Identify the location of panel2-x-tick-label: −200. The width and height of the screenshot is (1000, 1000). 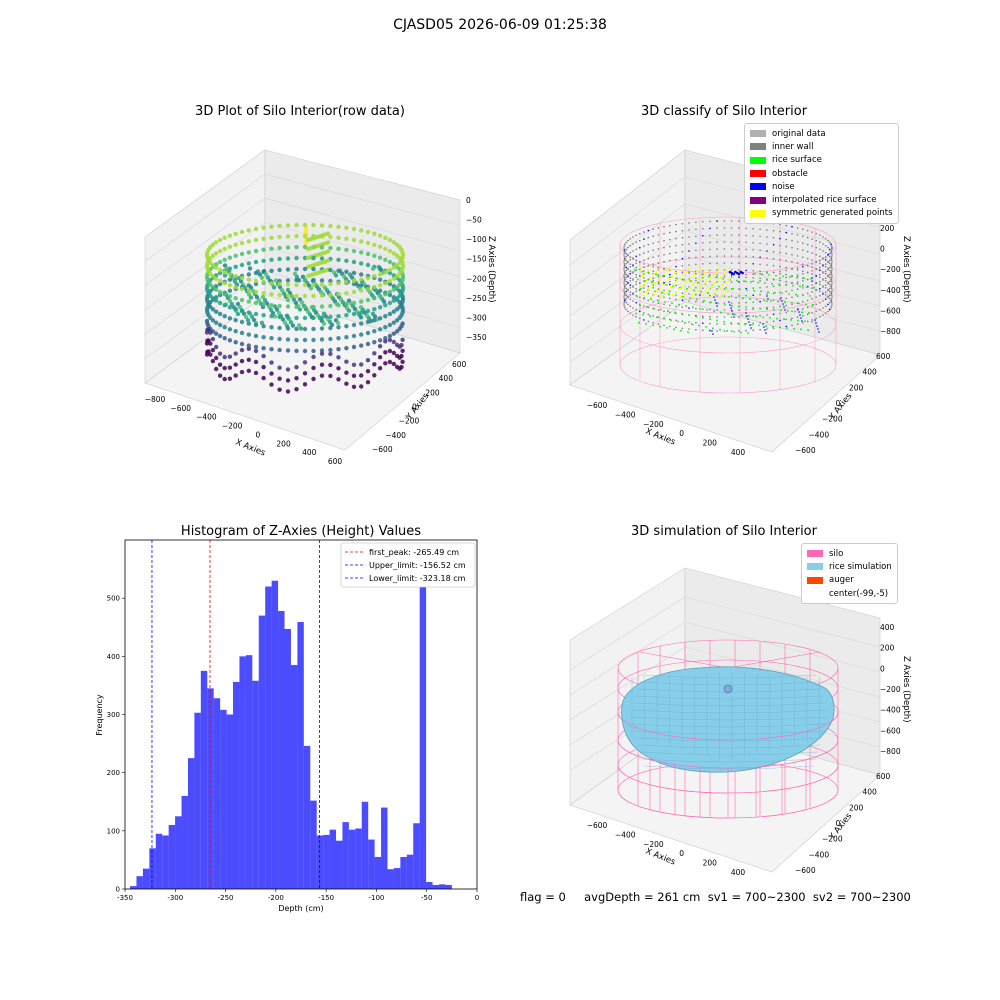
(653, 424).